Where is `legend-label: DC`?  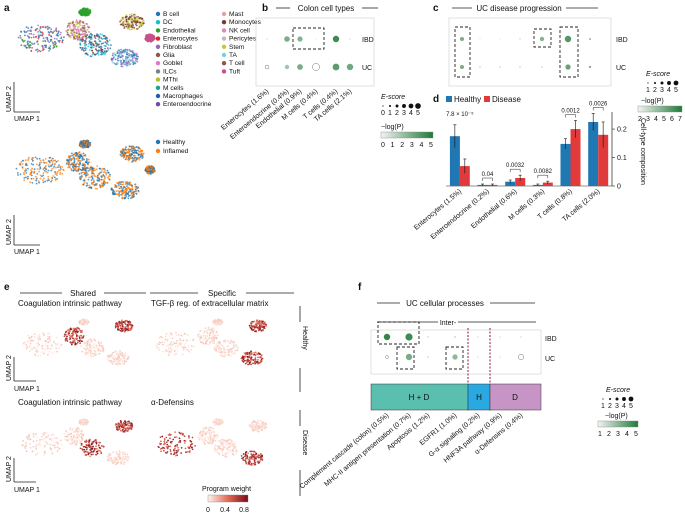 legend-label: DC is located at coordinates (168, 22).